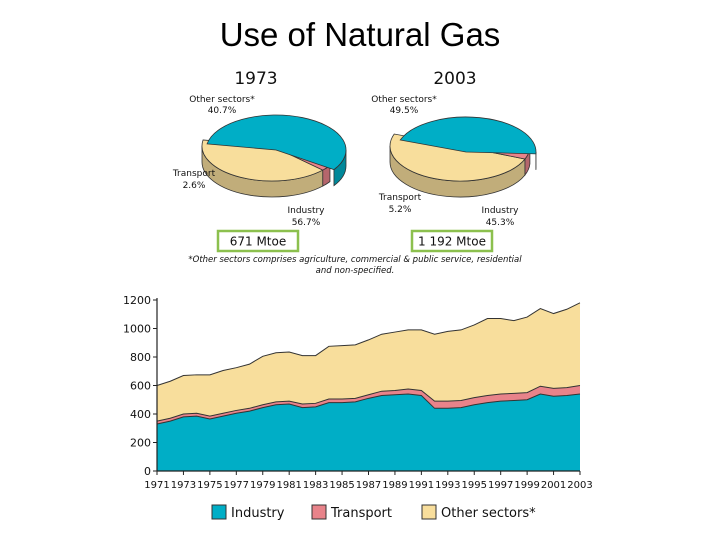 This screenshot has width=720, height=540. I want to click on pie-total-label: 1 192 Mtoe, so click(452, 242).